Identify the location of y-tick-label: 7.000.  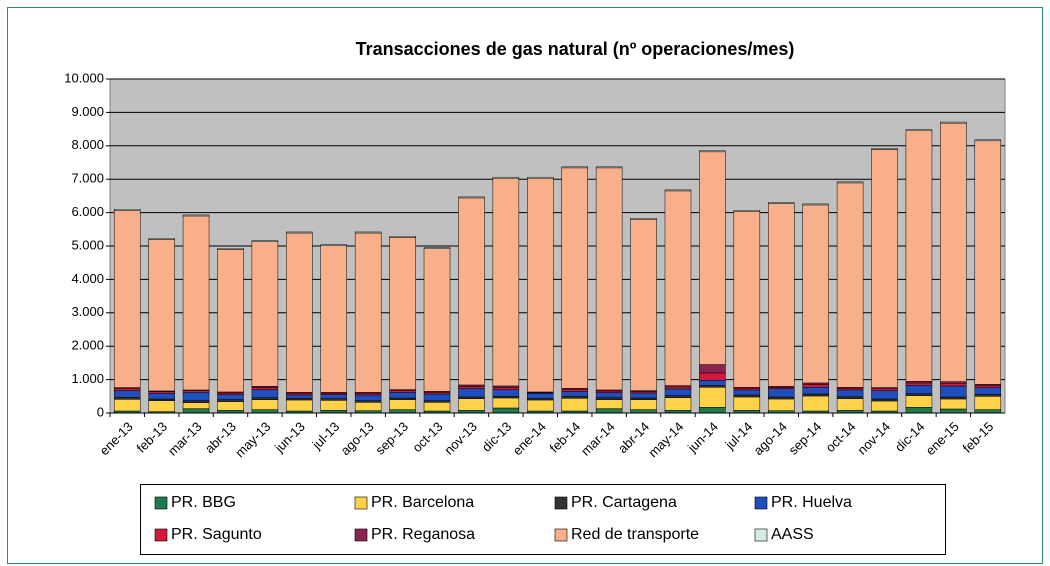
(87, 178).